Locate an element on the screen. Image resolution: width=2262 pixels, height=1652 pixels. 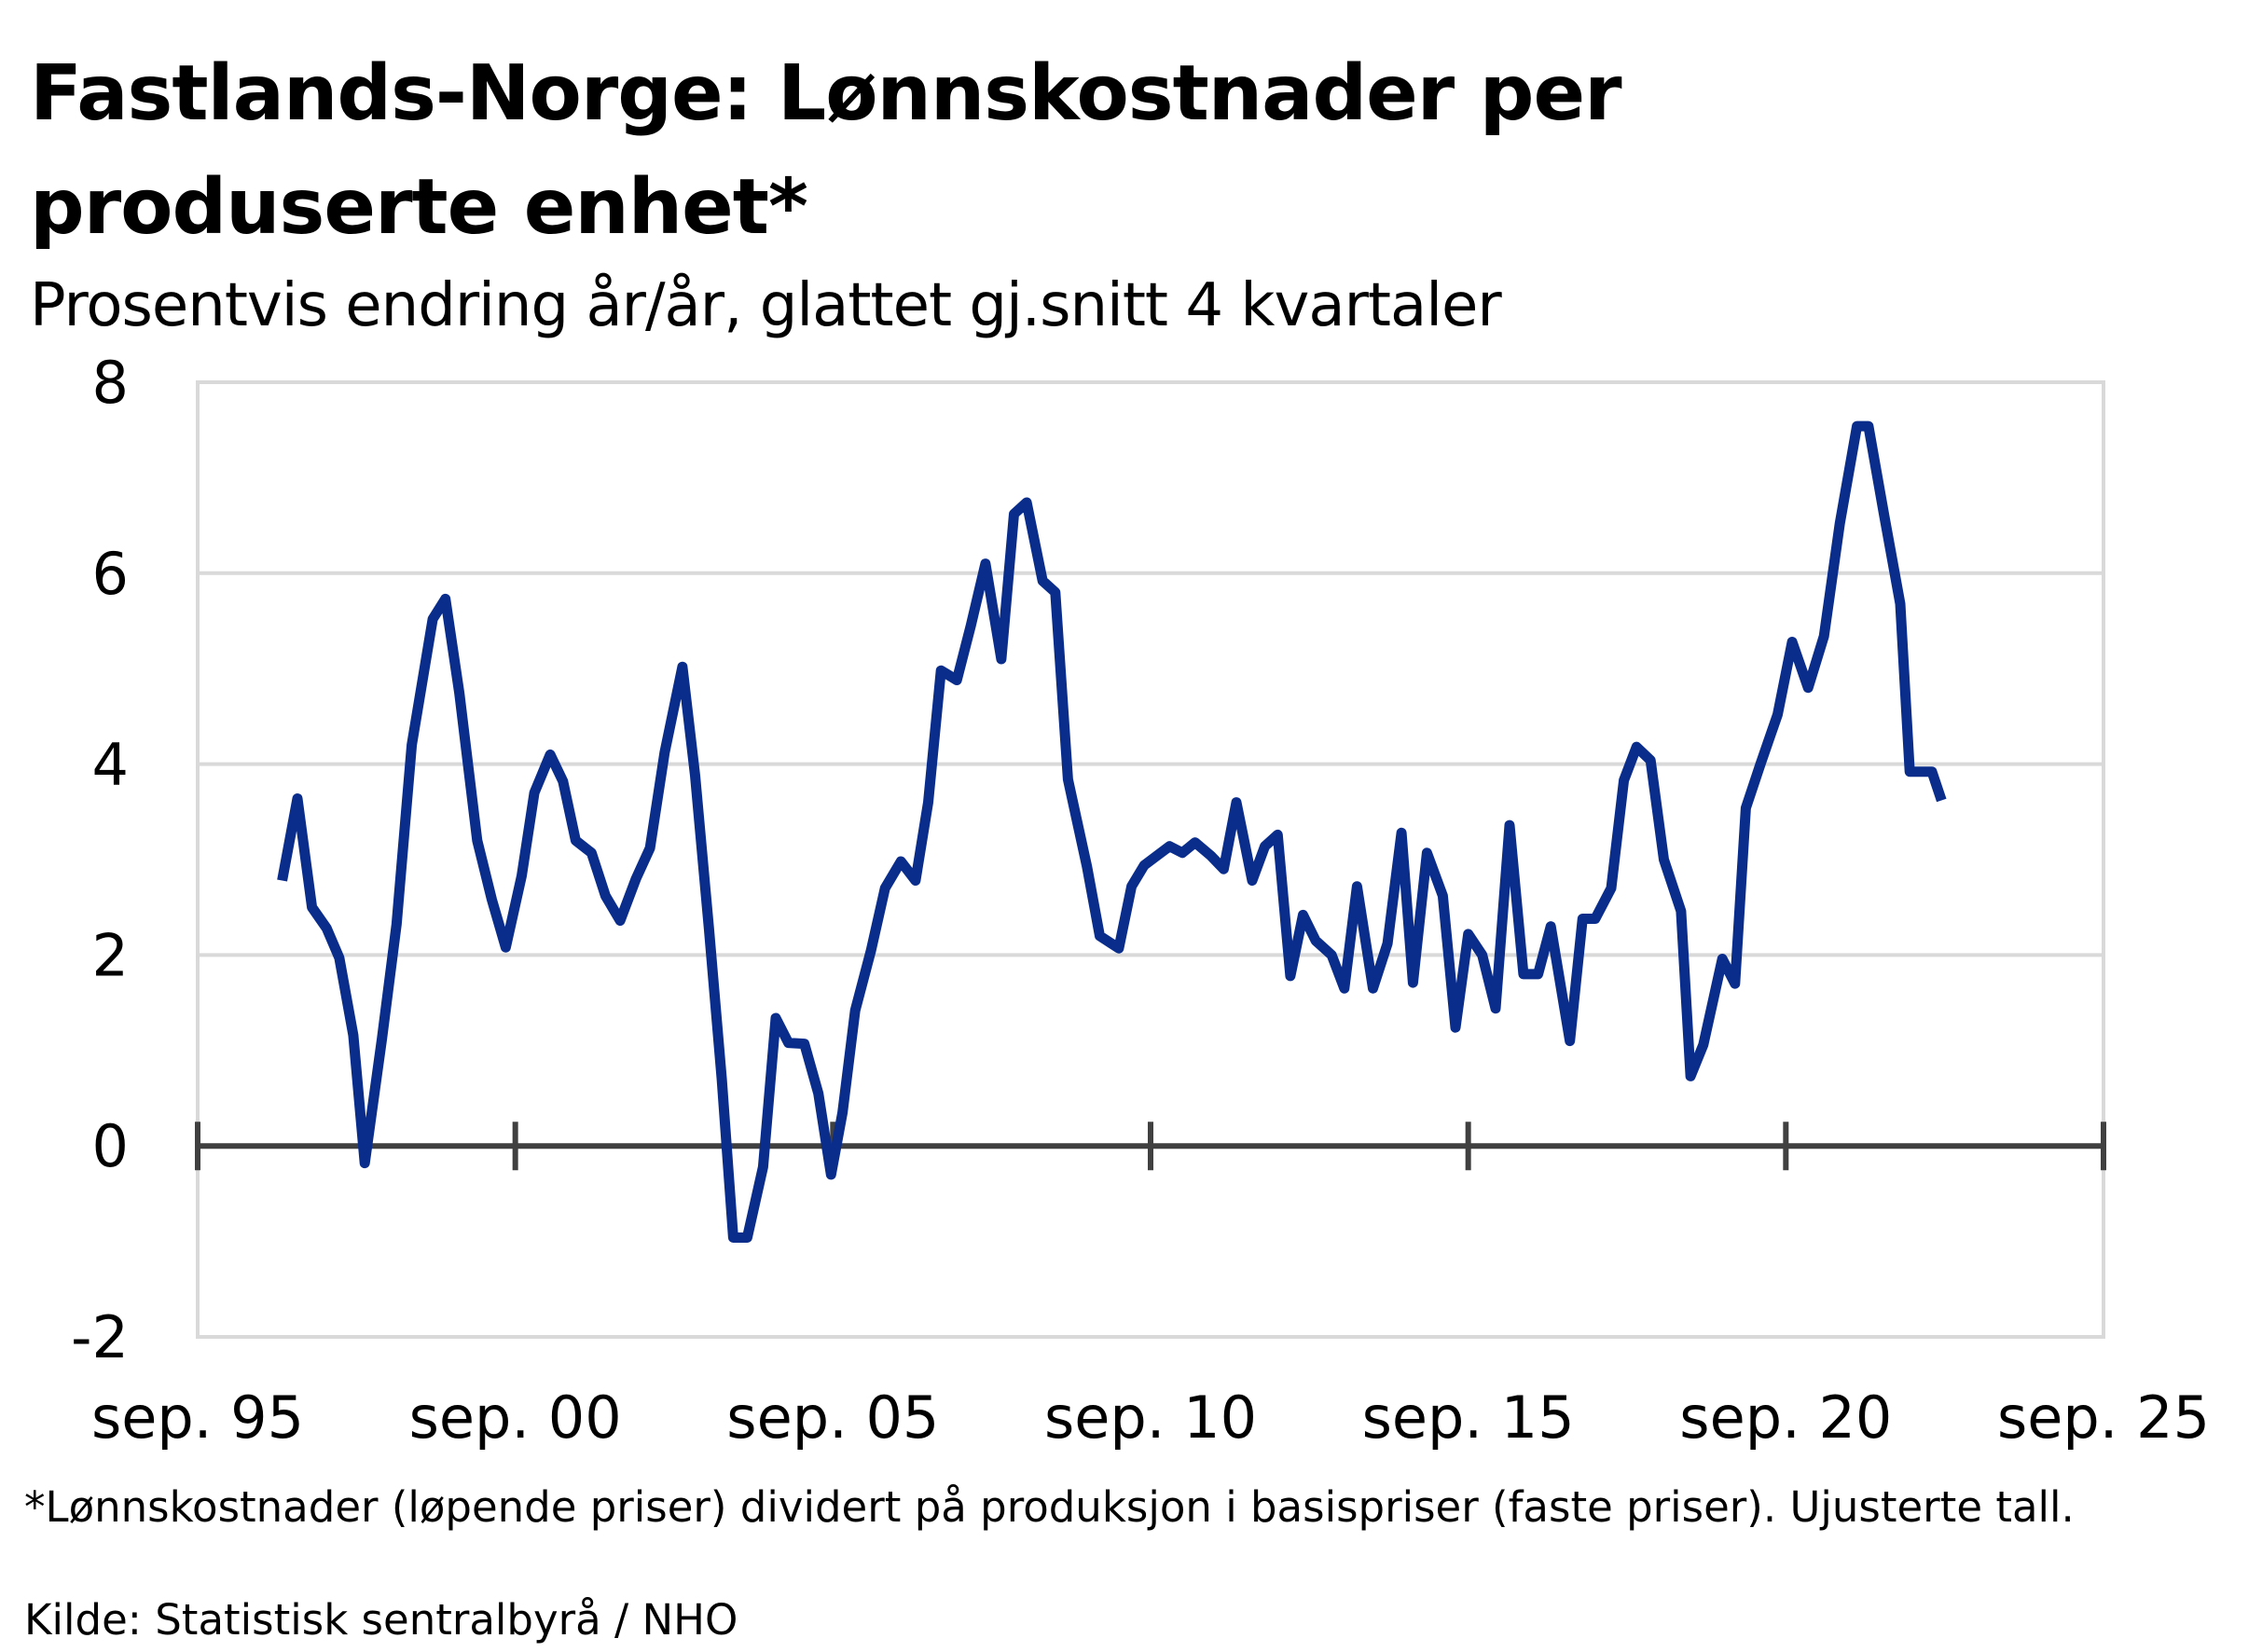
x-tick-label: sep. 00 is located at coordinates (515, 1418).